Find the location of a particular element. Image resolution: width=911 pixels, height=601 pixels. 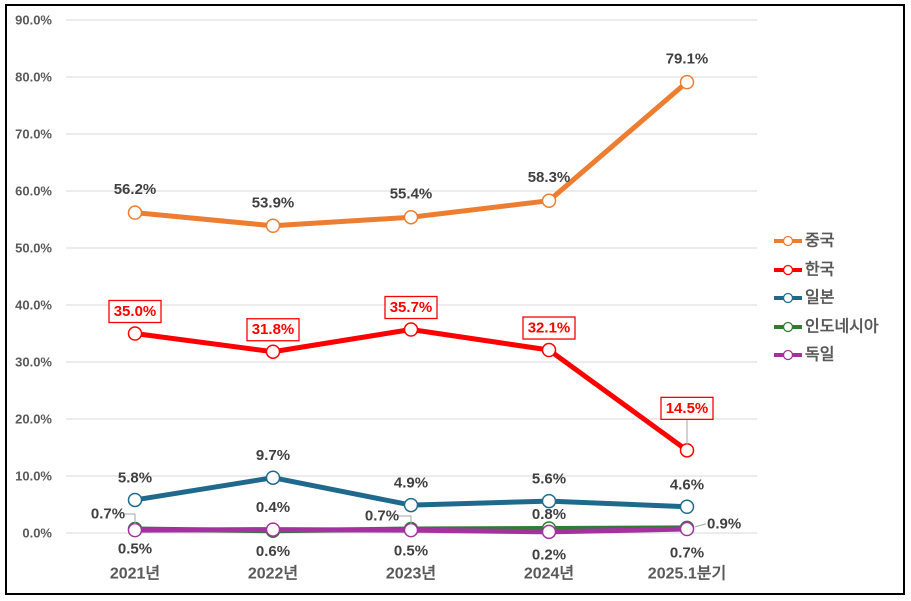

data-label-china: 55.4% is located at coordinates (411, 194).